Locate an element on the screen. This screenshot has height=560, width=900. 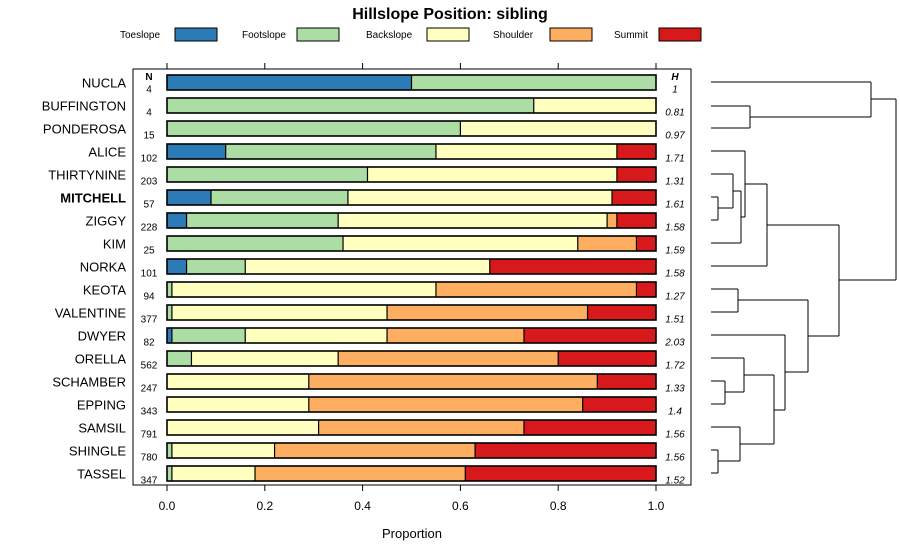
n-value: 343 is located at coordinates (149, 412).